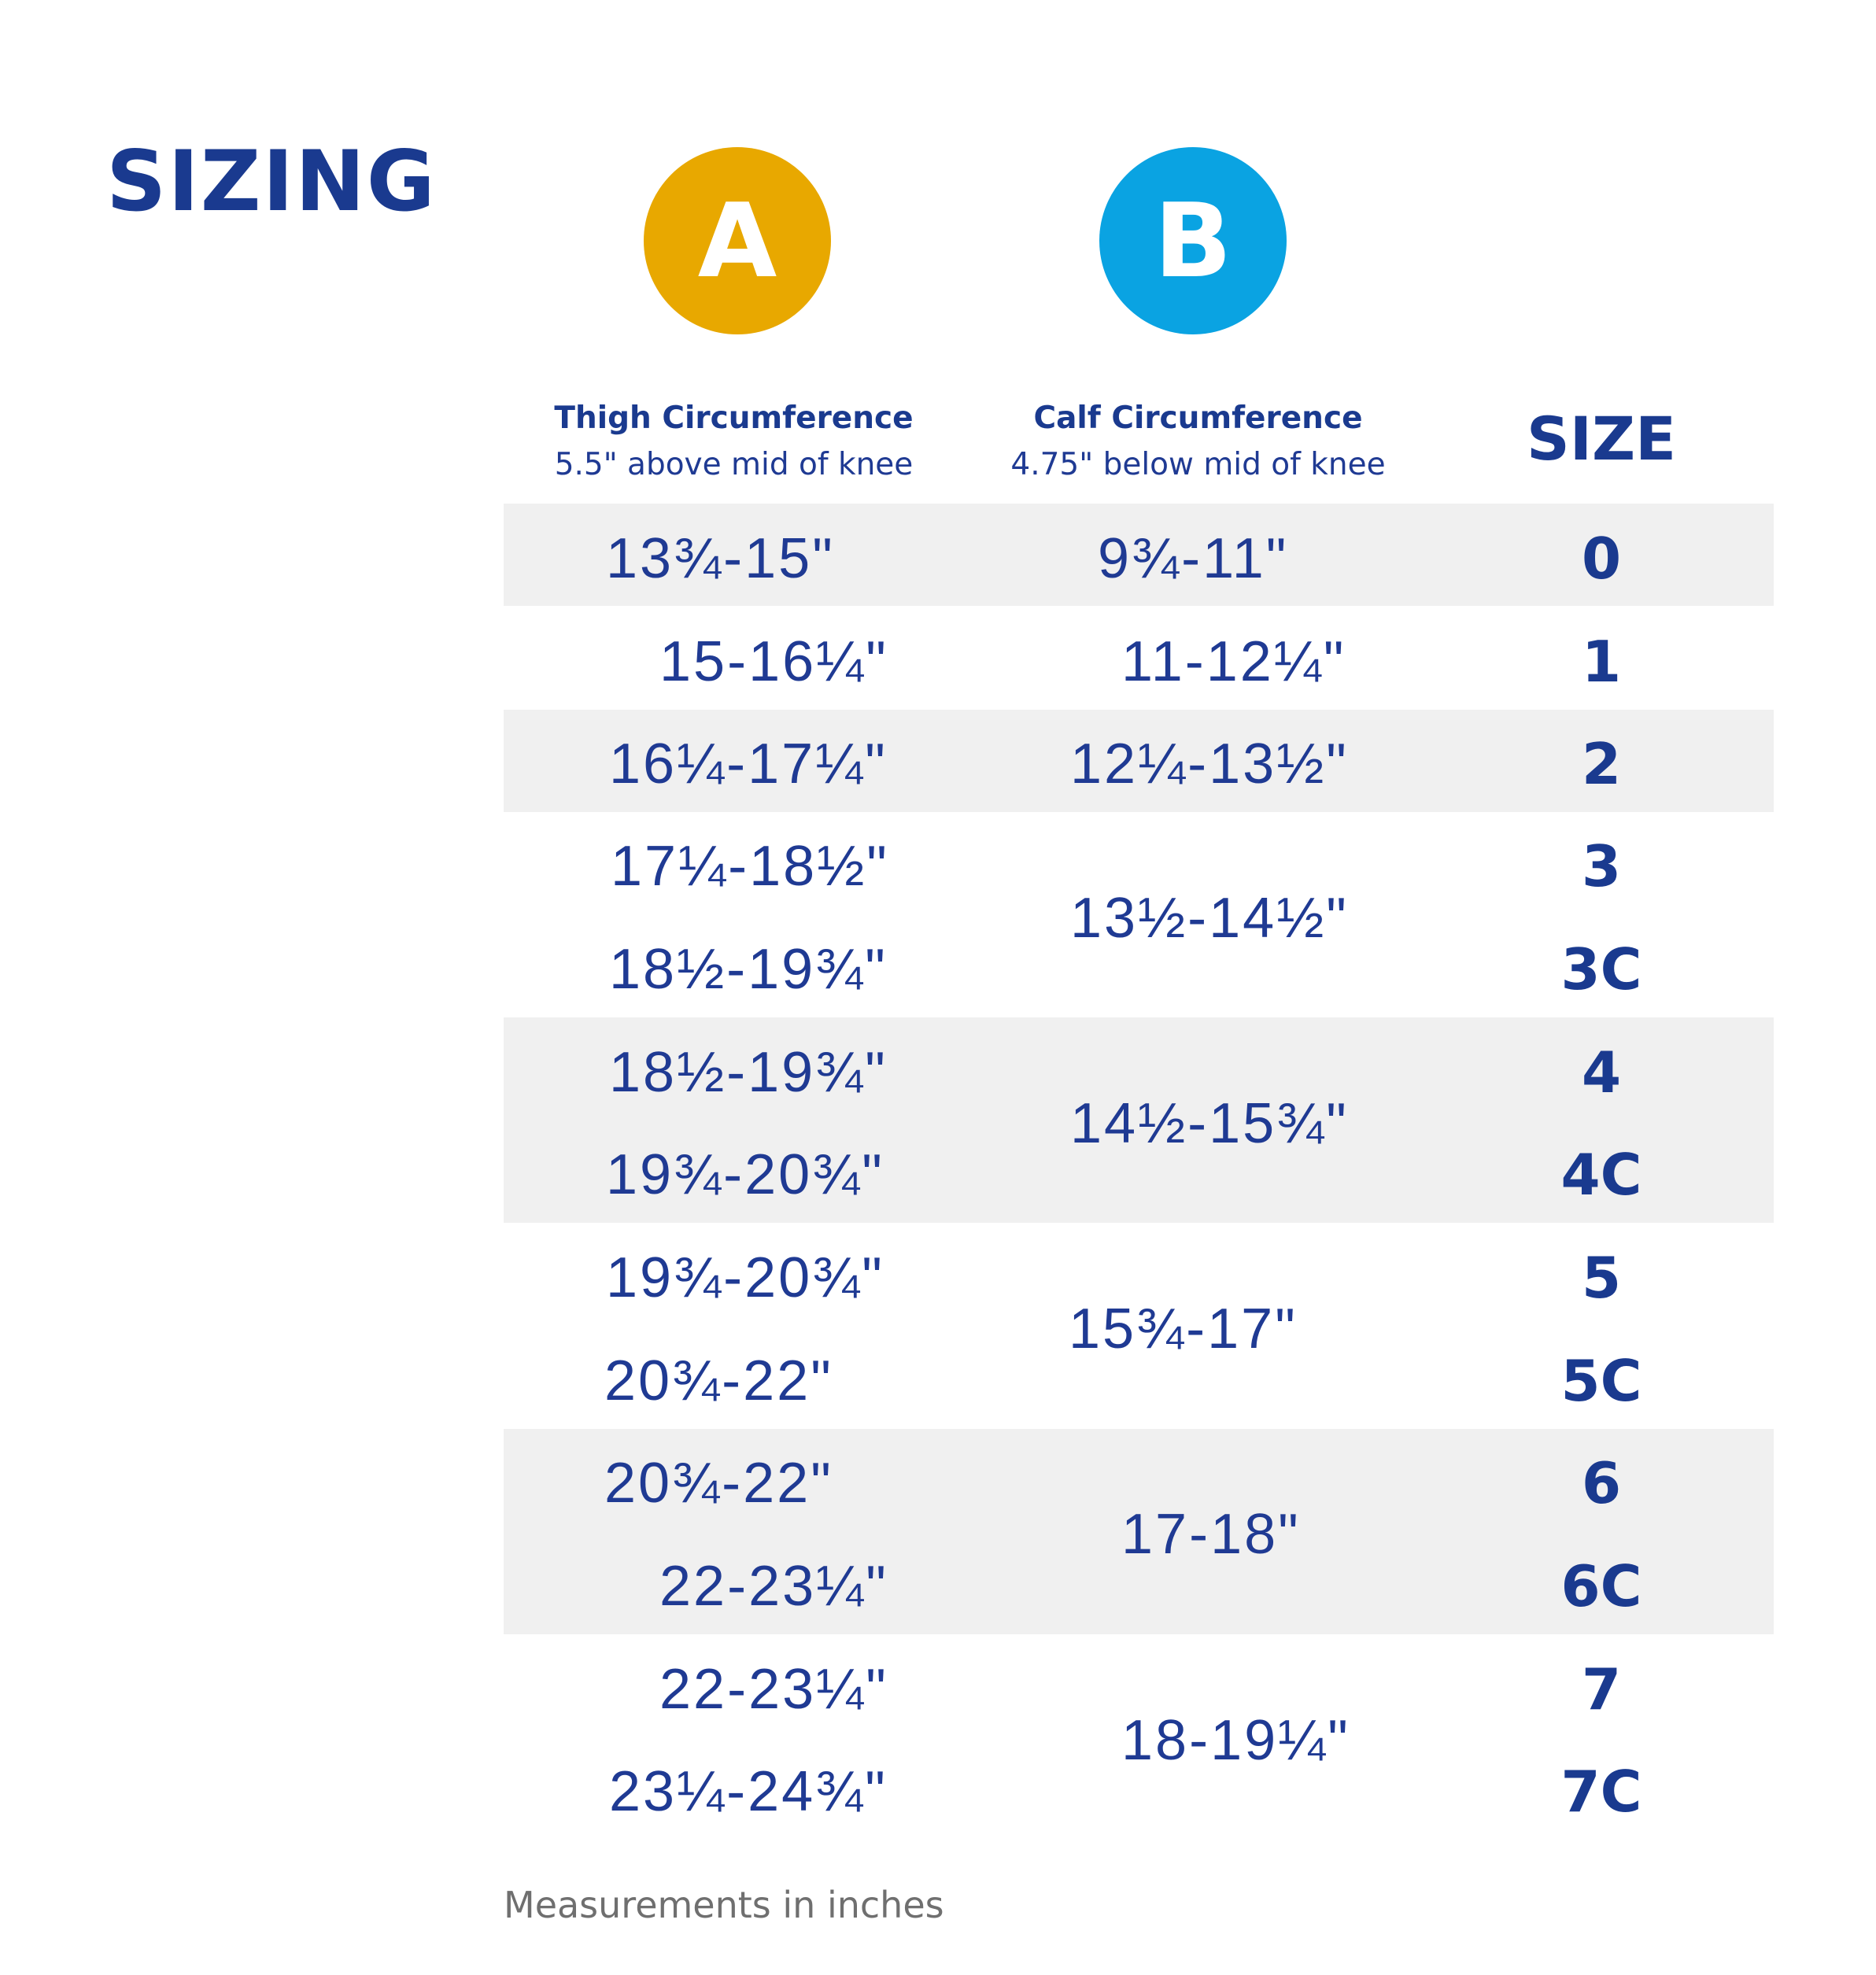 This screenshot has width=1876, height=1975. I want to click on size-value: 5C, so click(1601, 1381).